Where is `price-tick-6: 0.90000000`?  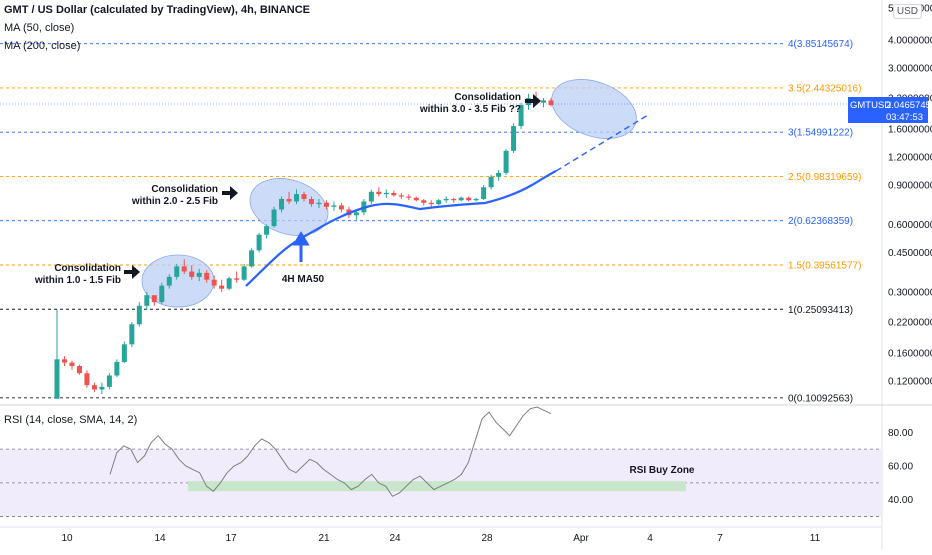
price-tick-6: 0.90000000 is located at coordinates (910, 186).